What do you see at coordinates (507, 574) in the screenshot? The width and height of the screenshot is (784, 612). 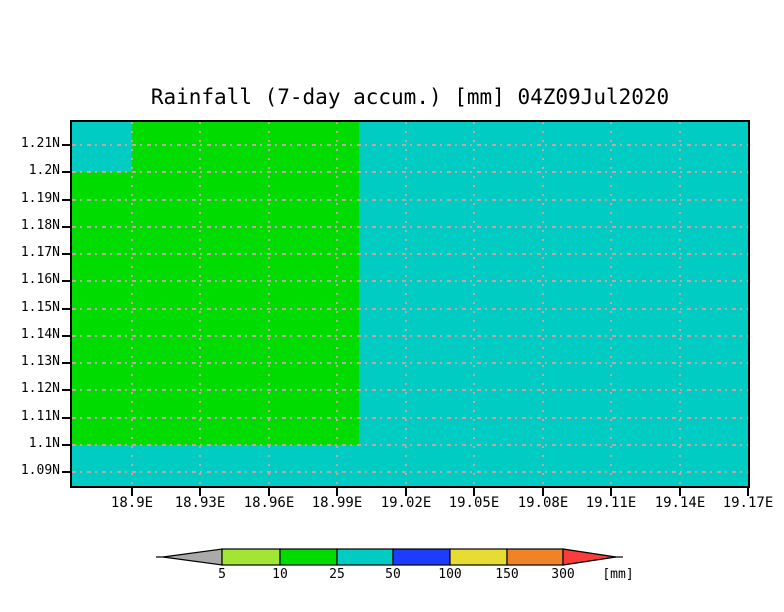 I see `colorbar-tick-label: 150` at bounding box center [507, 574].